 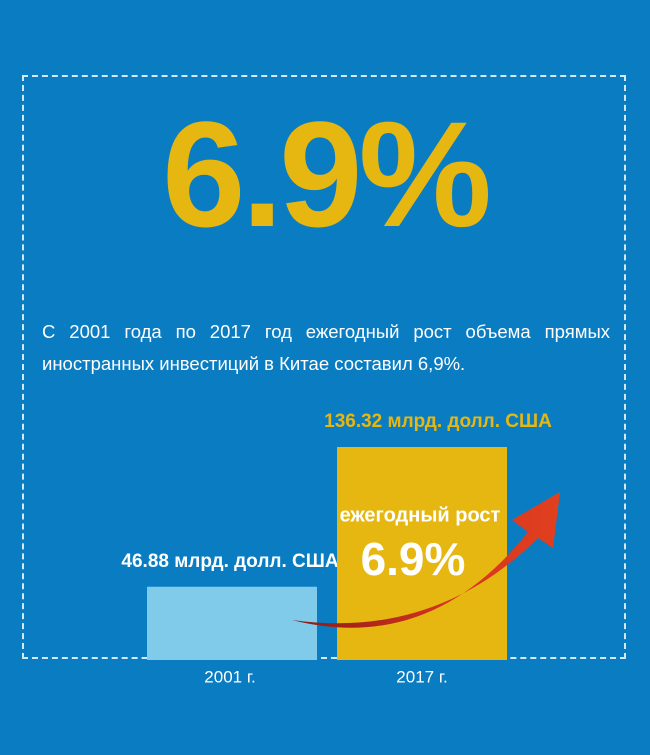 What do you see at coordinates (420, 515) in the screenshot?
I see `annotation-label: ежегодный рост` at bounding box center [420, 515].